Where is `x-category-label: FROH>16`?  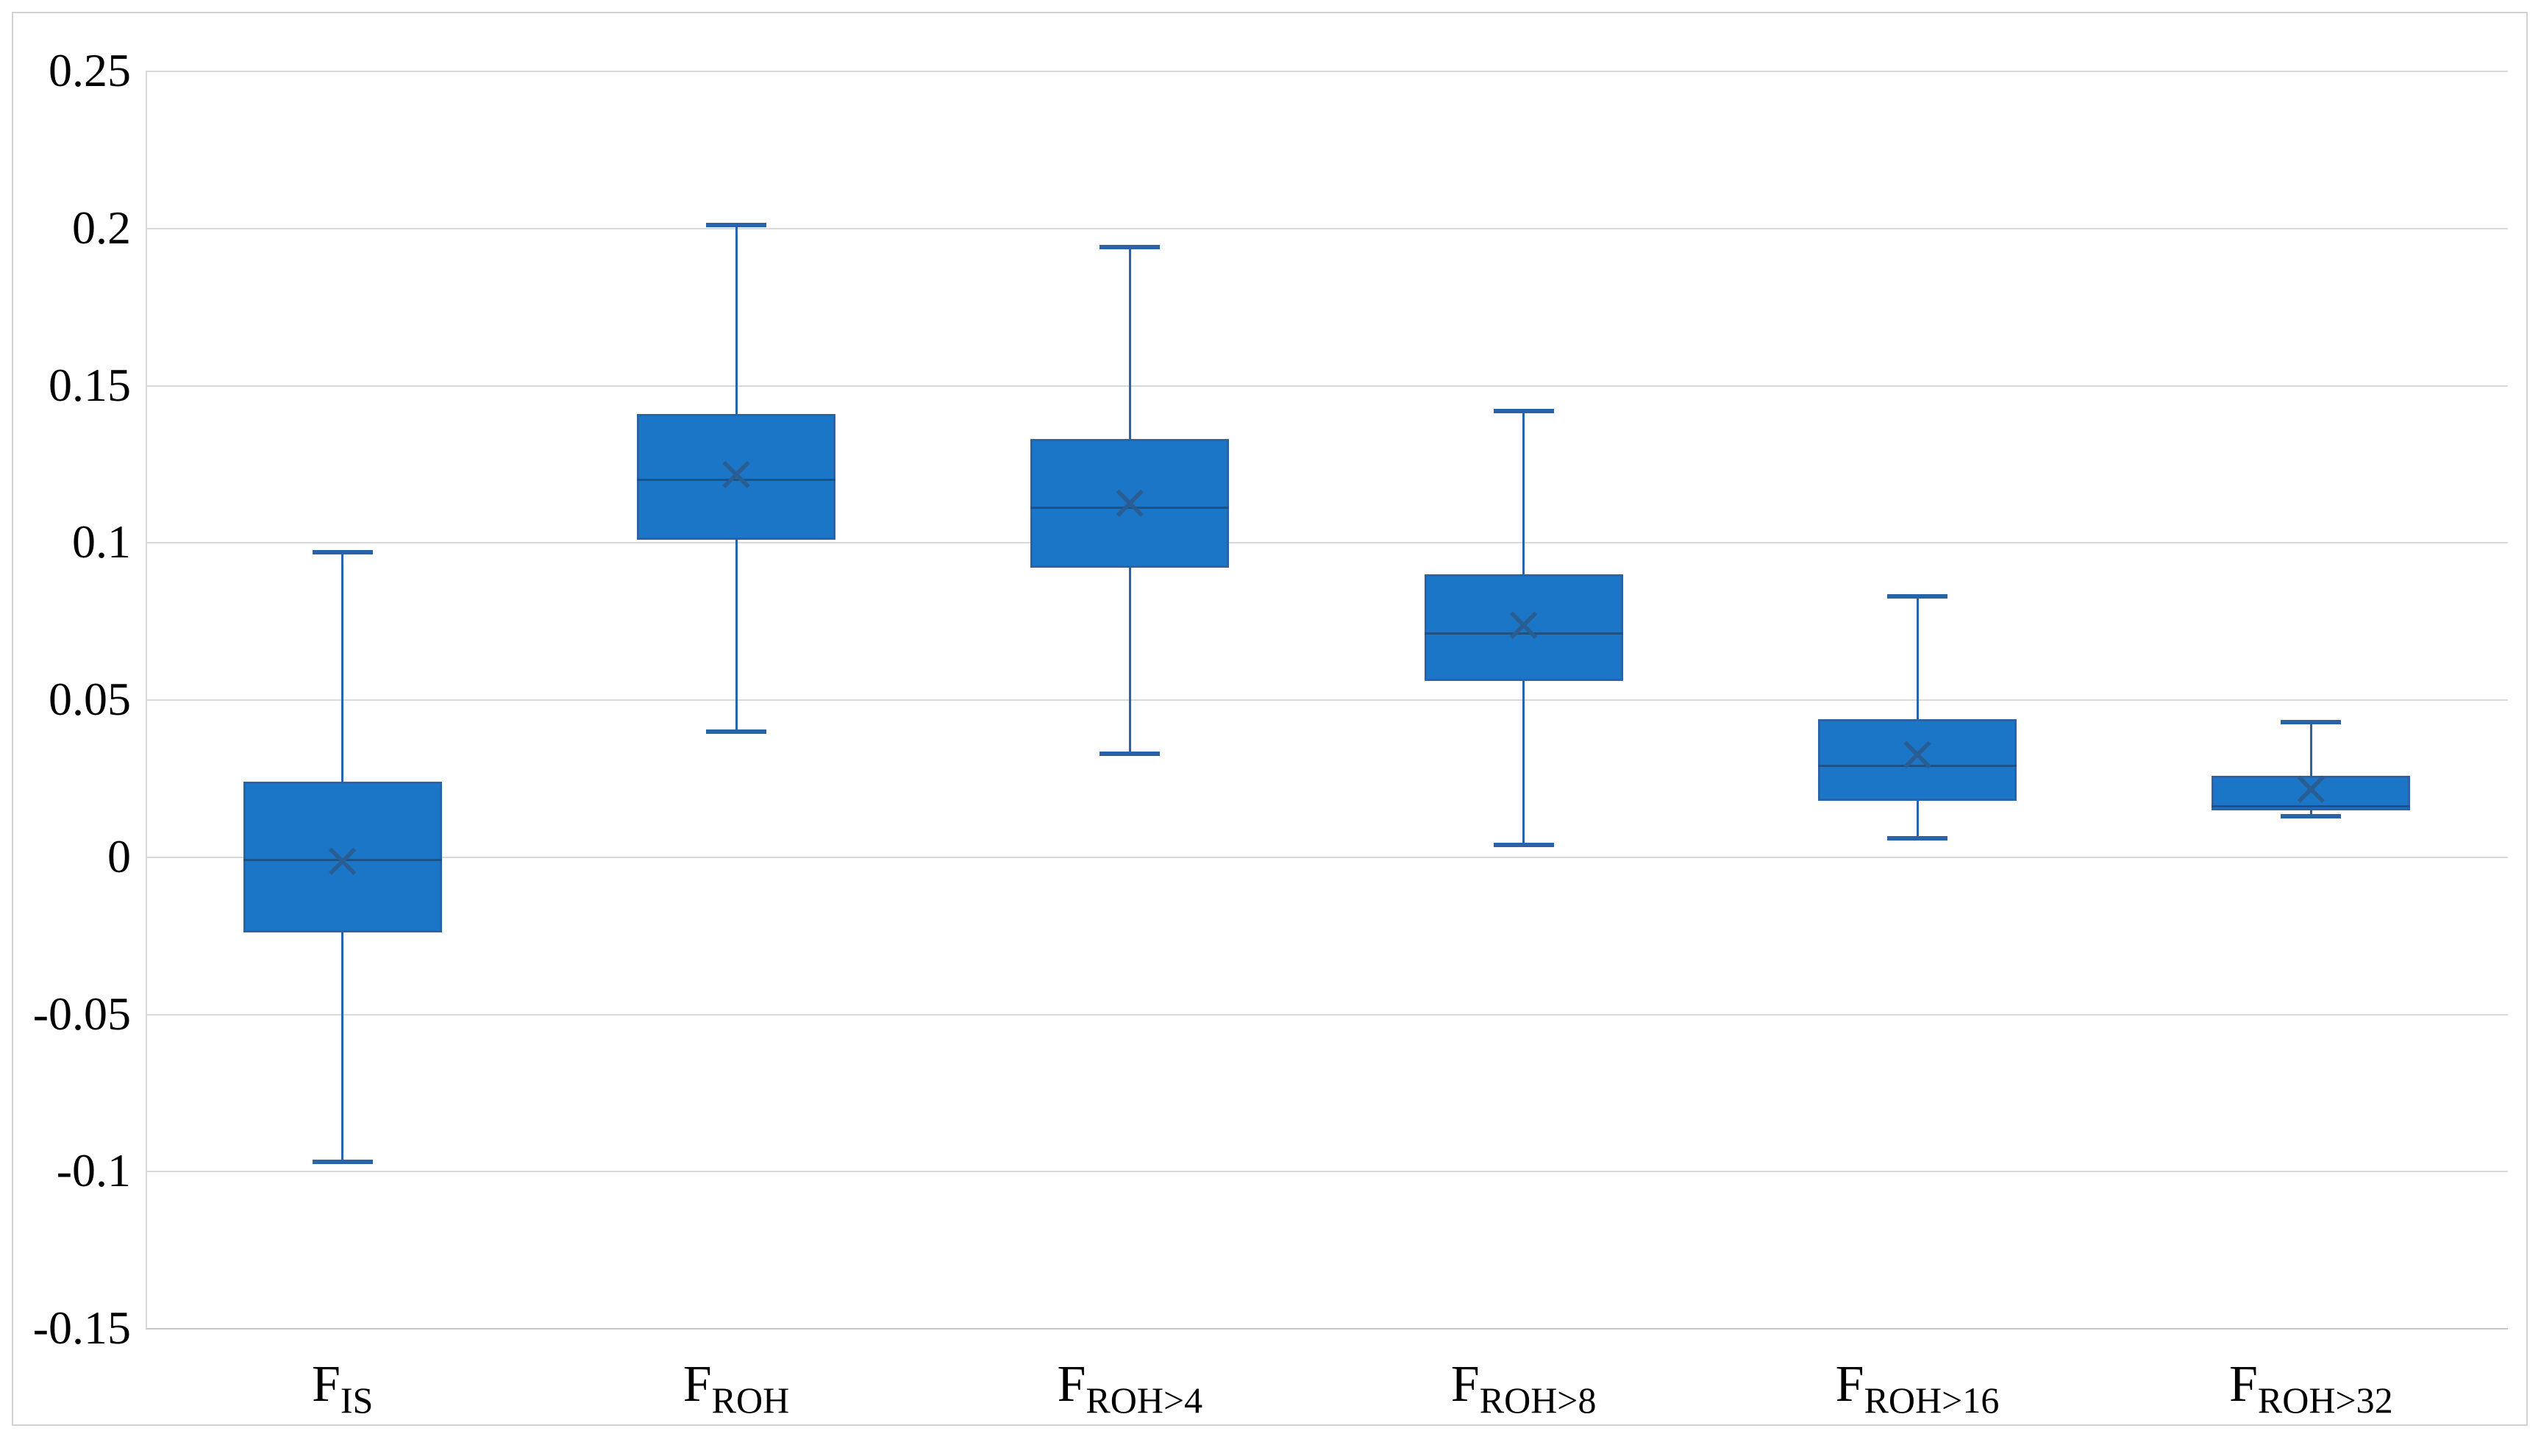 x-category-label: FROH>16 is located at coordinates (1917, 1388).